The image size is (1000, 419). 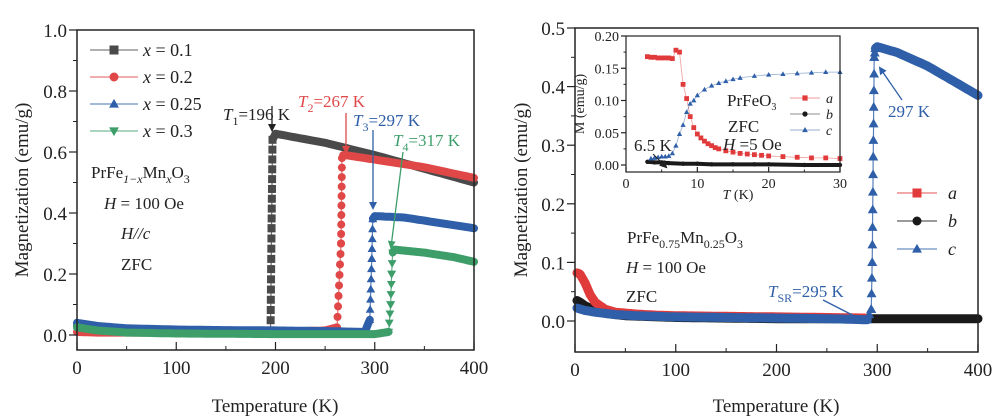 I want to click on right-legend-item: b, so click(x=927, y=221).